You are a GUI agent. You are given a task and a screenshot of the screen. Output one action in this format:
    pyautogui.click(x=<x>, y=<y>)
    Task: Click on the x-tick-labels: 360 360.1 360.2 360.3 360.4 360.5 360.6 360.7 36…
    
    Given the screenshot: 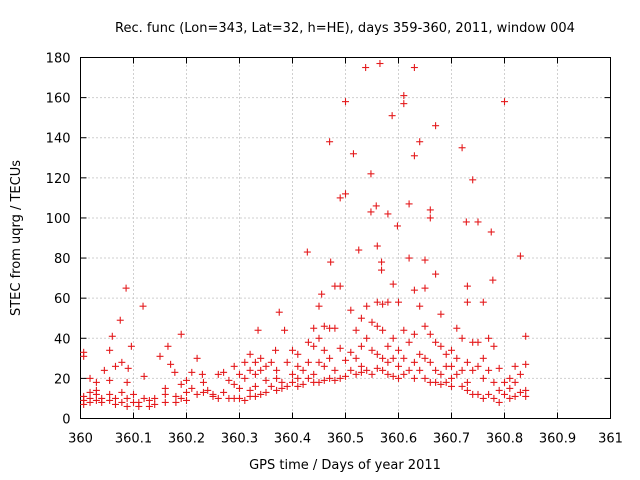 What is the action you would take?
    pyautogui.click(x=345, y=439)
    